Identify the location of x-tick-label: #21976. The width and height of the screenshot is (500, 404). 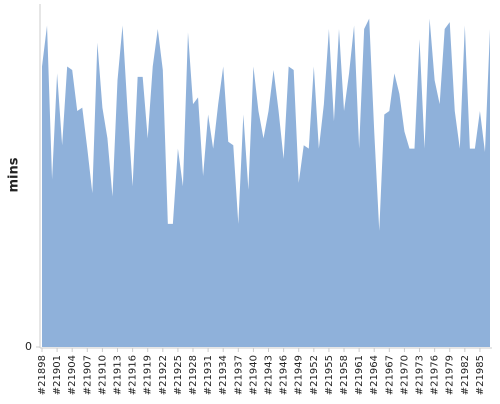
(435, 375).